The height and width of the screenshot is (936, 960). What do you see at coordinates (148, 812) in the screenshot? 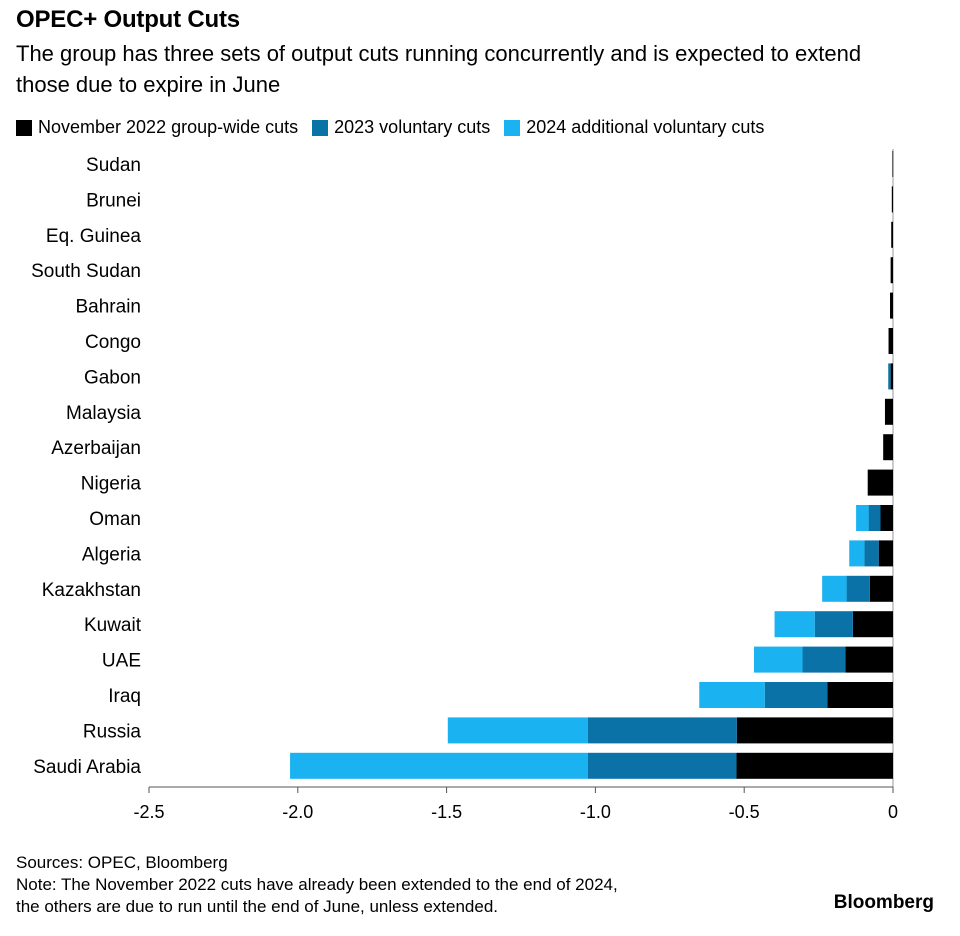
I see `x-tick-label: -2.5` at bounding box center [148, 812].